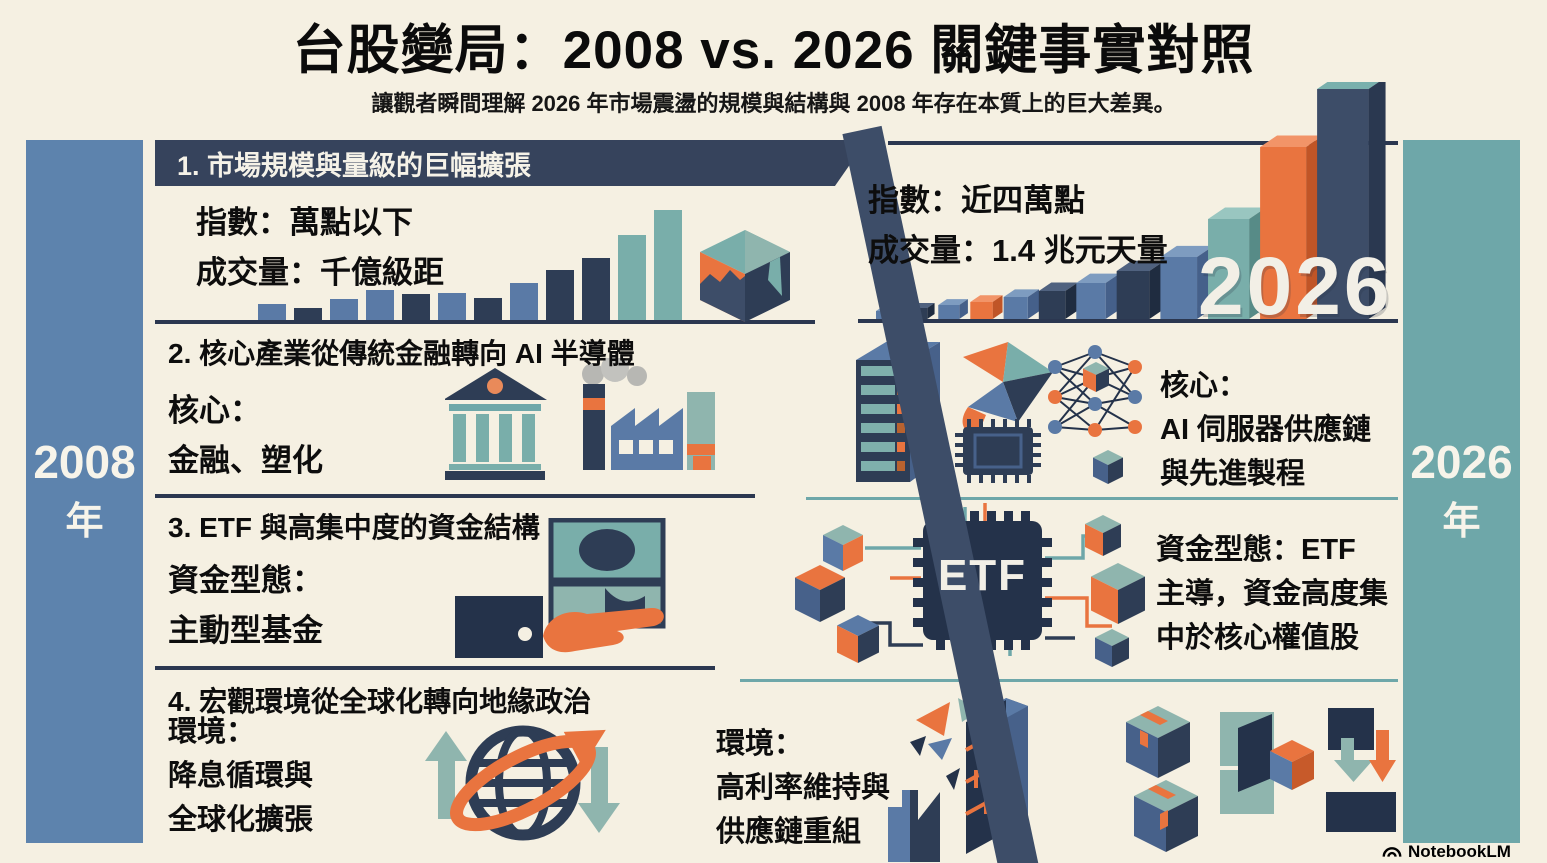 This screenshot has height=863, width=1547. Describe the element at coordinates (84, 522) in the screenshot. I see `year-2008-suffix: 年` at that location.